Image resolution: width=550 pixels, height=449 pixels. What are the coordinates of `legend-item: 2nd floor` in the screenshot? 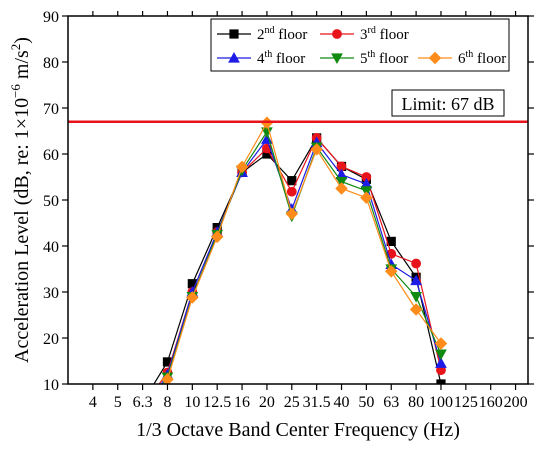 It's located at (262, 34).